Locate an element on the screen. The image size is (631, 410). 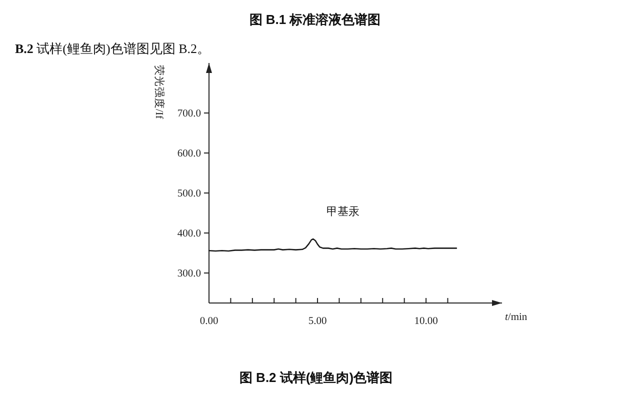
y-axis-title: 荧光强度/If is located at coordinates (159, 92).